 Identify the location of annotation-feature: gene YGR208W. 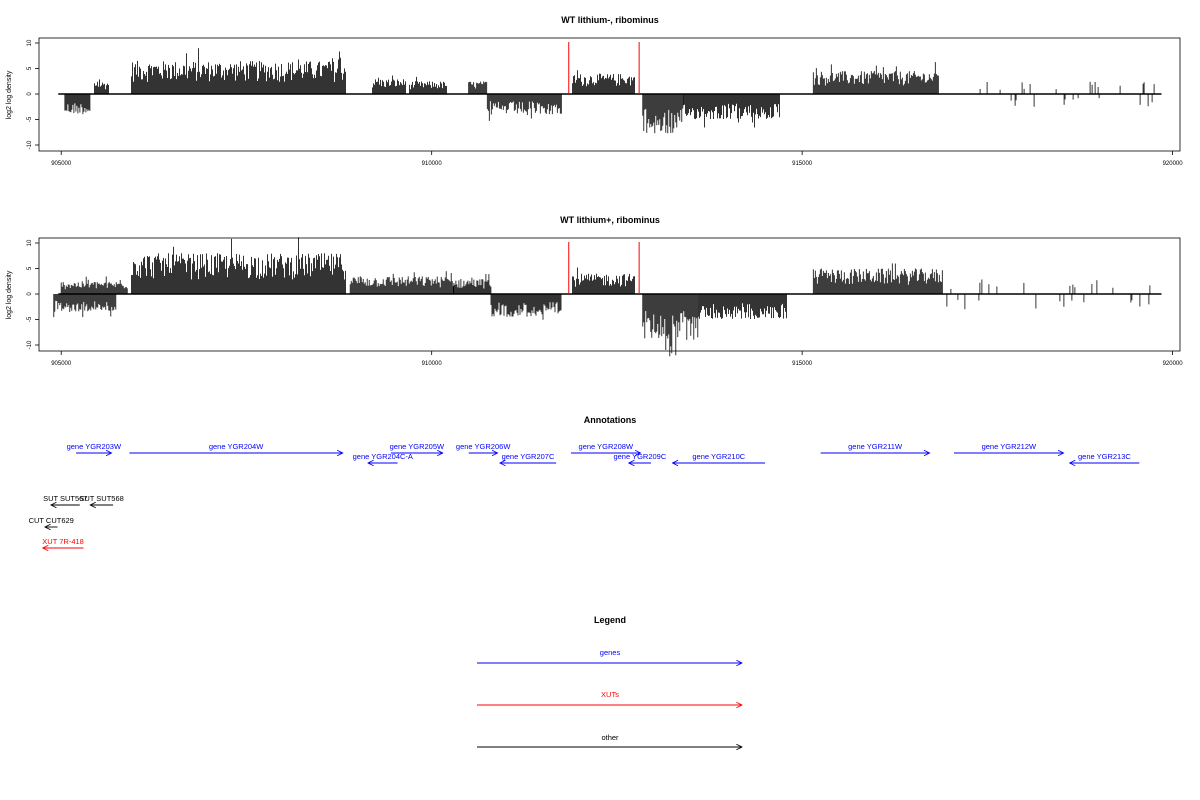
(605, 447).